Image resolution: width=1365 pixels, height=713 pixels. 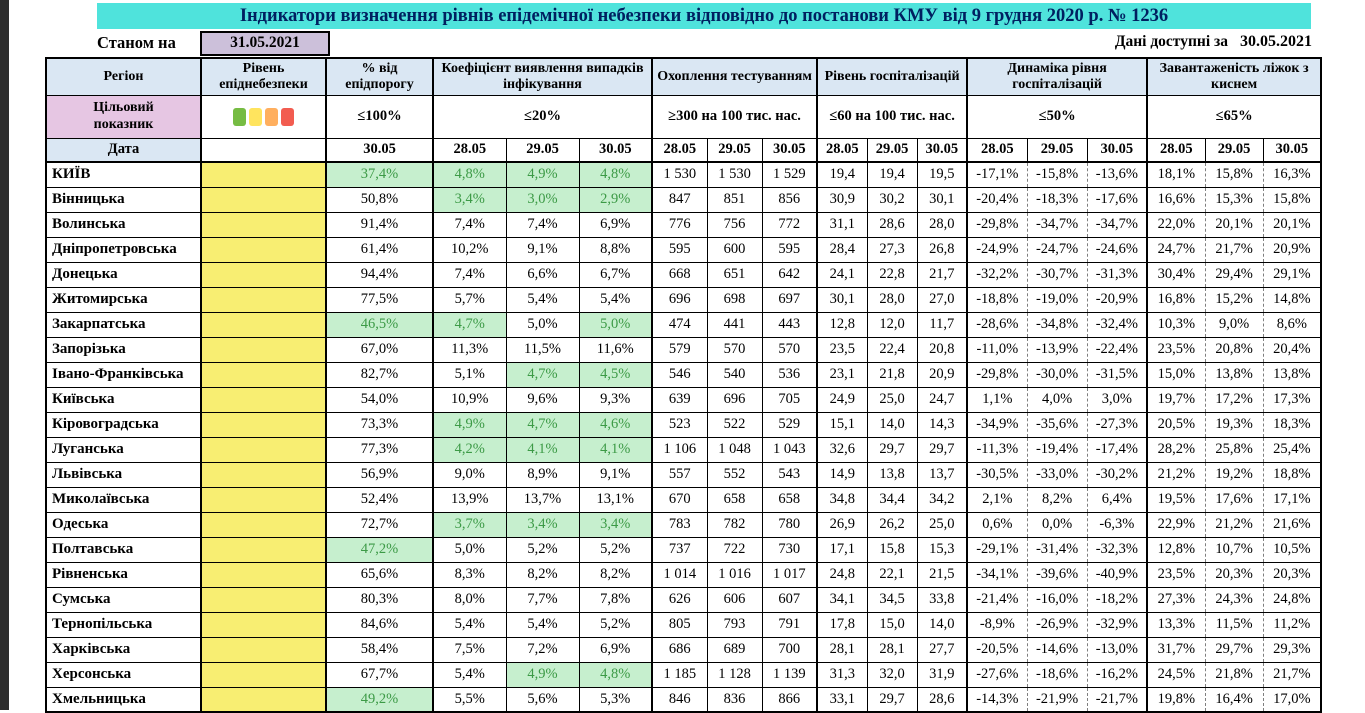 What do you see at coordinates (542, 117) in the screenshot?
I see `target-coef: ≤20%` at bounding box center [542, 117].